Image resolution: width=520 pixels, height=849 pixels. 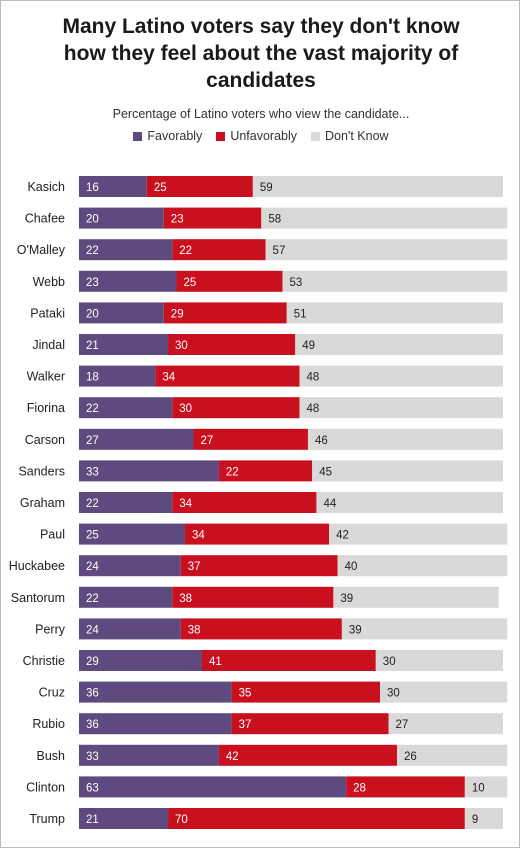 What do you see at coordinates (316, 818) in the screenshot?
I see `bar-unfavorably-trump` at bounding box center [316, 818].